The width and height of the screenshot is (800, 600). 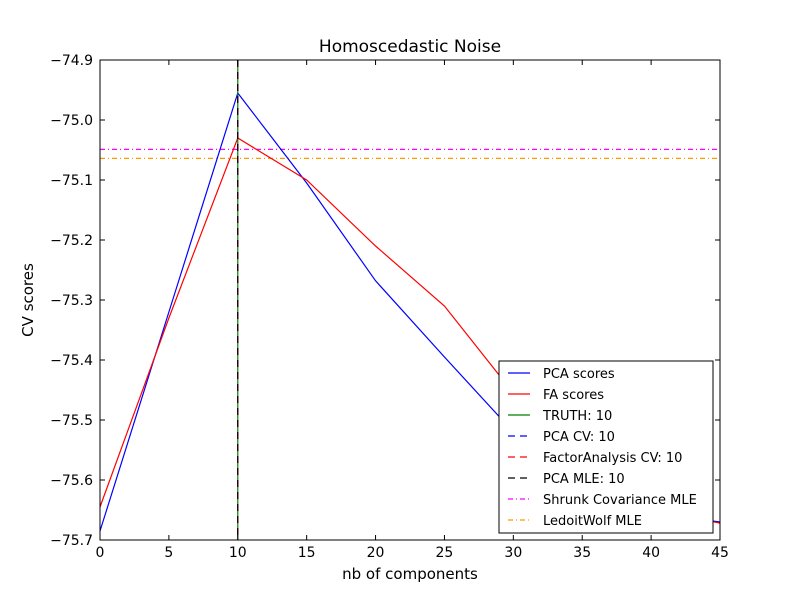 I want to click on chart-title: Homoscedastic Noise, so click(x=410, y=47).